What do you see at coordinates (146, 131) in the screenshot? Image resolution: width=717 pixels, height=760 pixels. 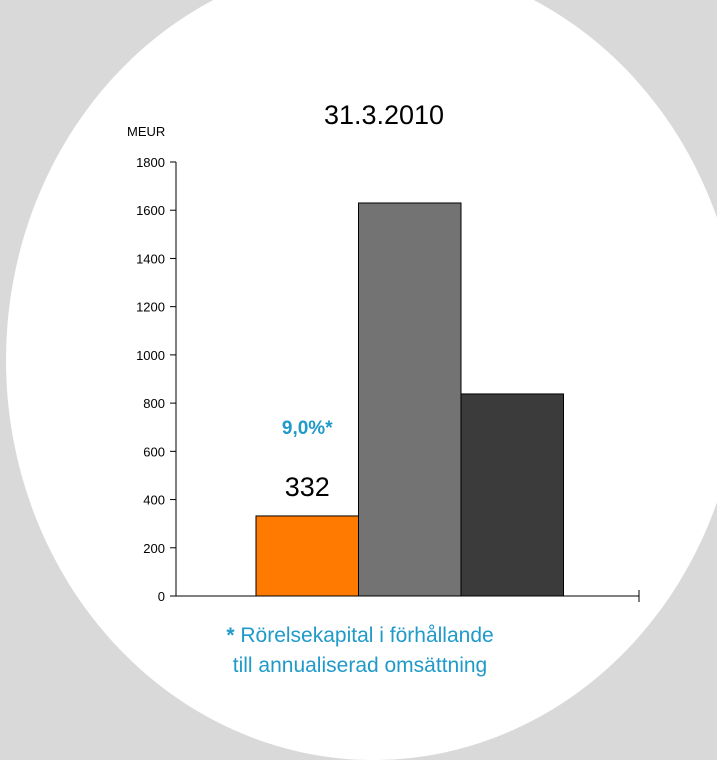 I see `y-axis-label: MEUR` at bounding box center [146, 131].